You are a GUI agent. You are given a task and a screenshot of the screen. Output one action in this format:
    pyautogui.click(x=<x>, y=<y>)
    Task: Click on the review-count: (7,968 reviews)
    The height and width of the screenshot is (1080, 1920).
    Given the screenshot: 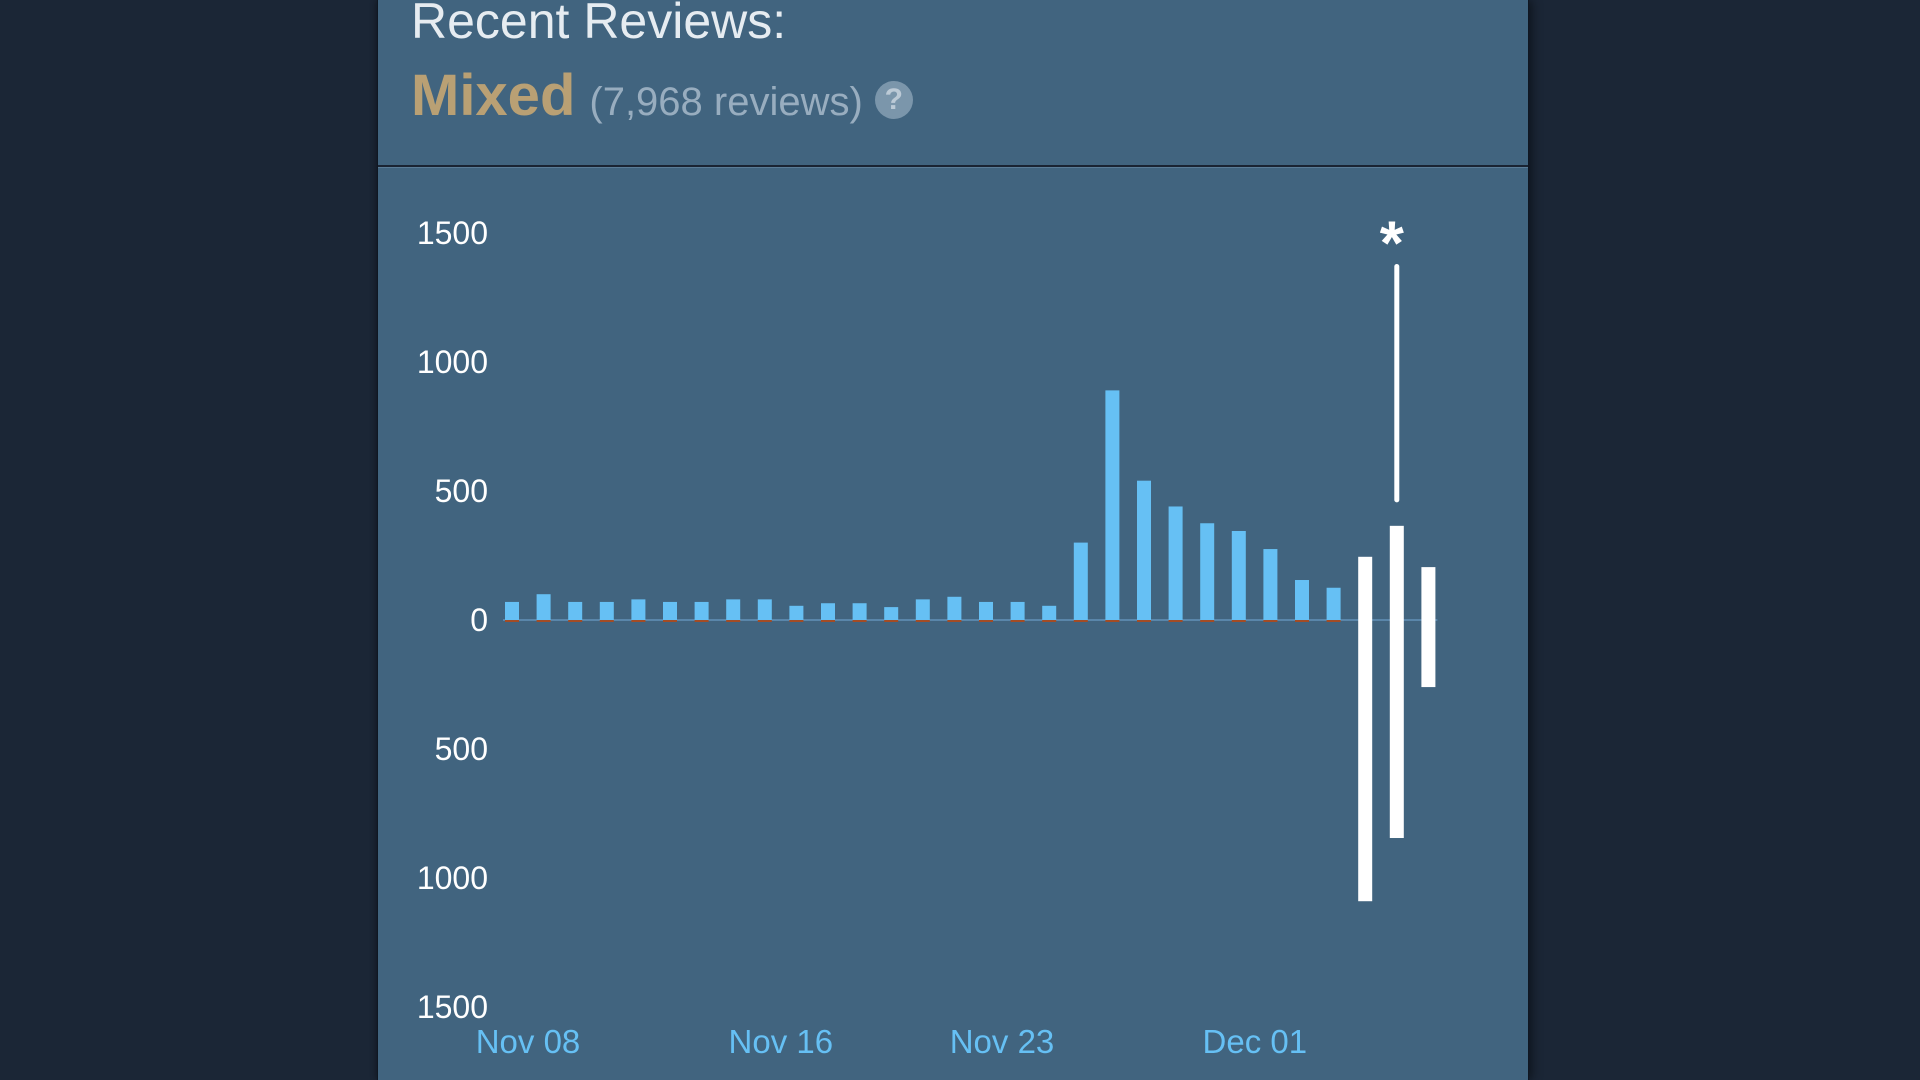 What is the action you would take?
    pyautogui.click(x=726, y=102)
    